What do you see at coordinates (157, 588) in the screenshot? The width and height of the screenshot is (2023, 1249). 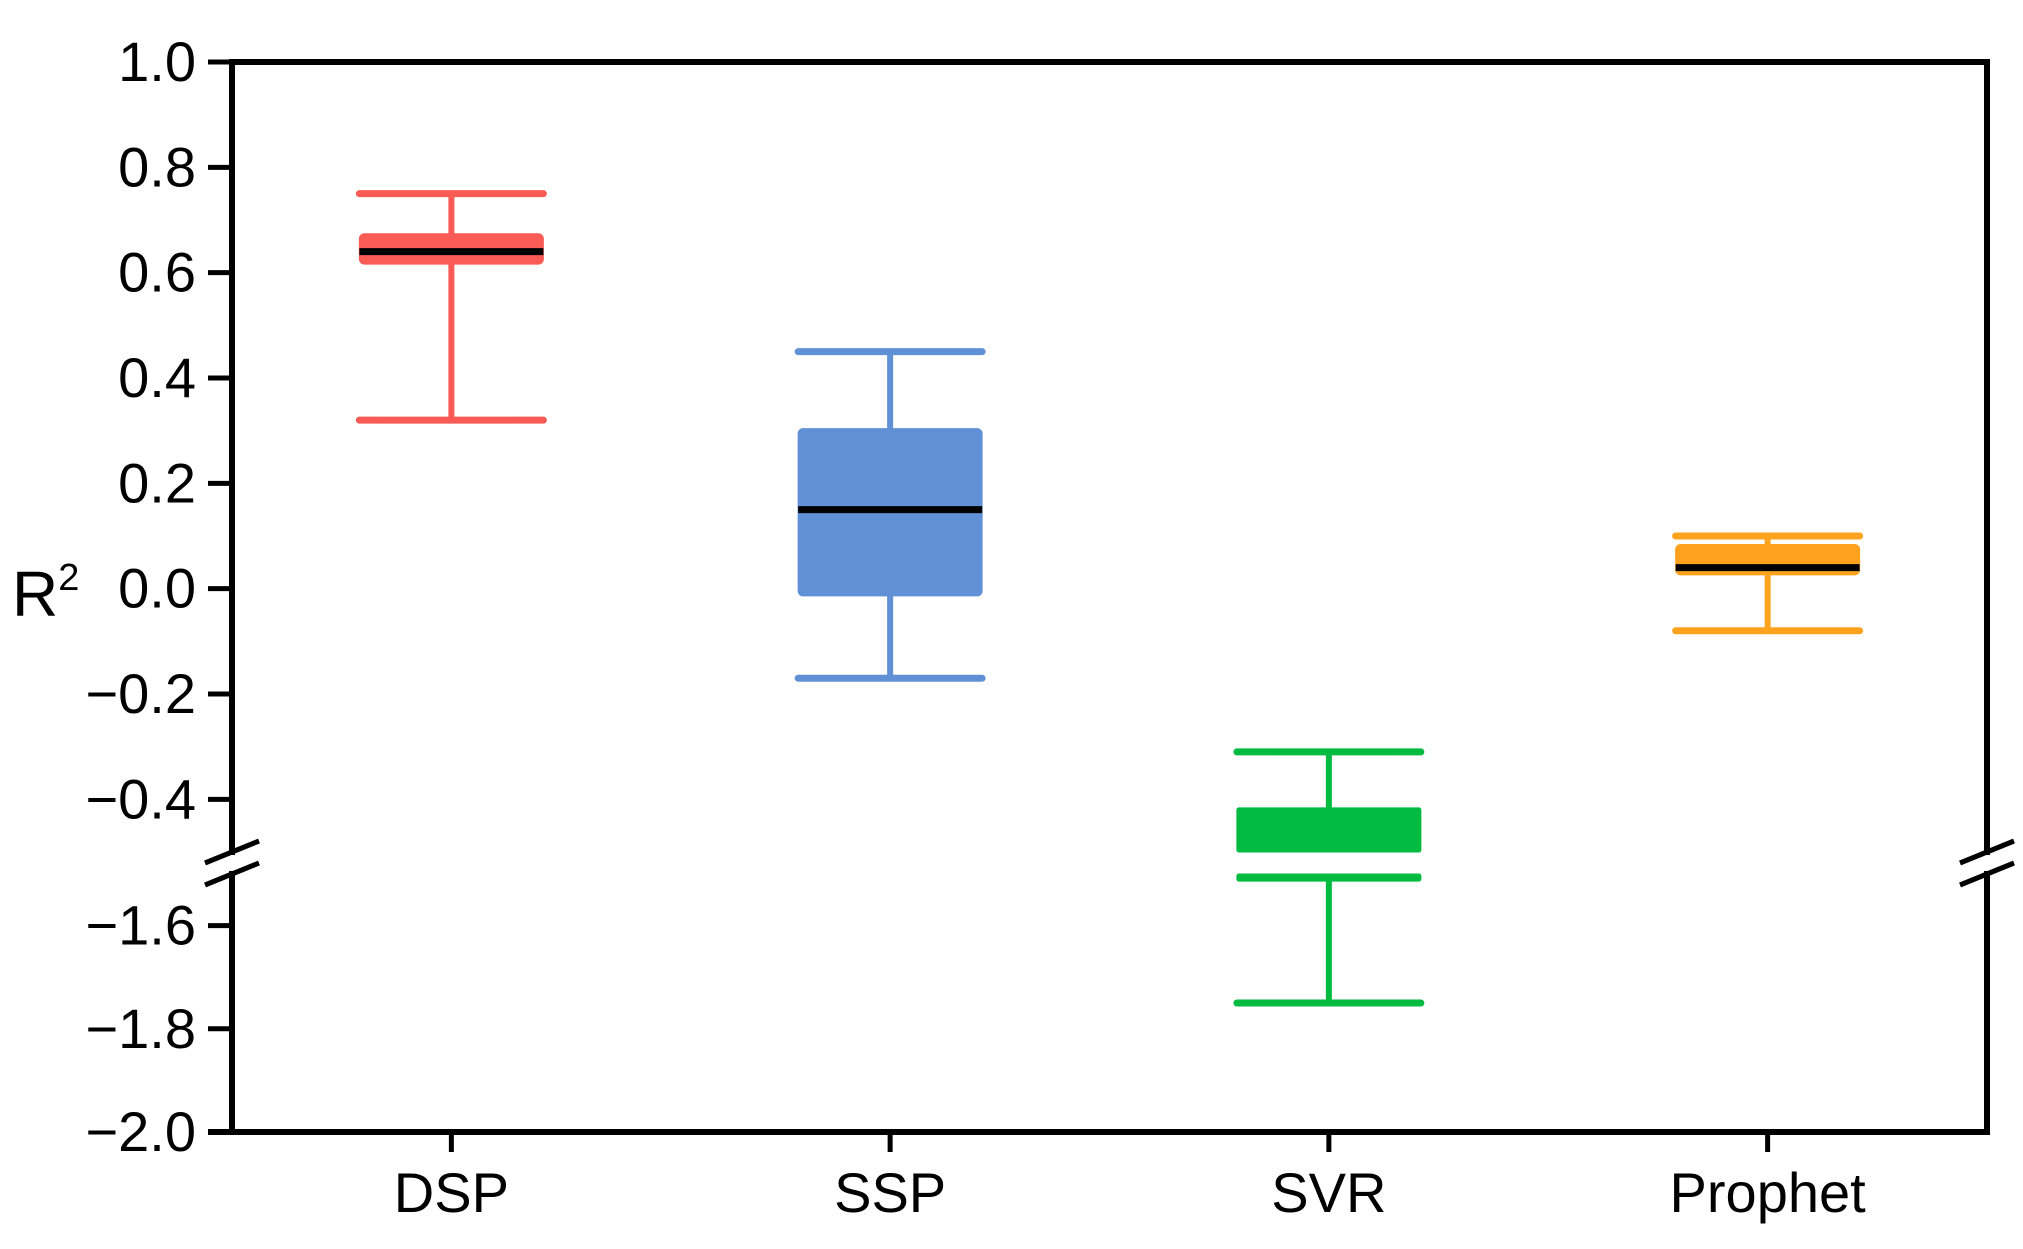 I see `y-tick-label-0.0: 0.0` at bounding box center [157, 588].